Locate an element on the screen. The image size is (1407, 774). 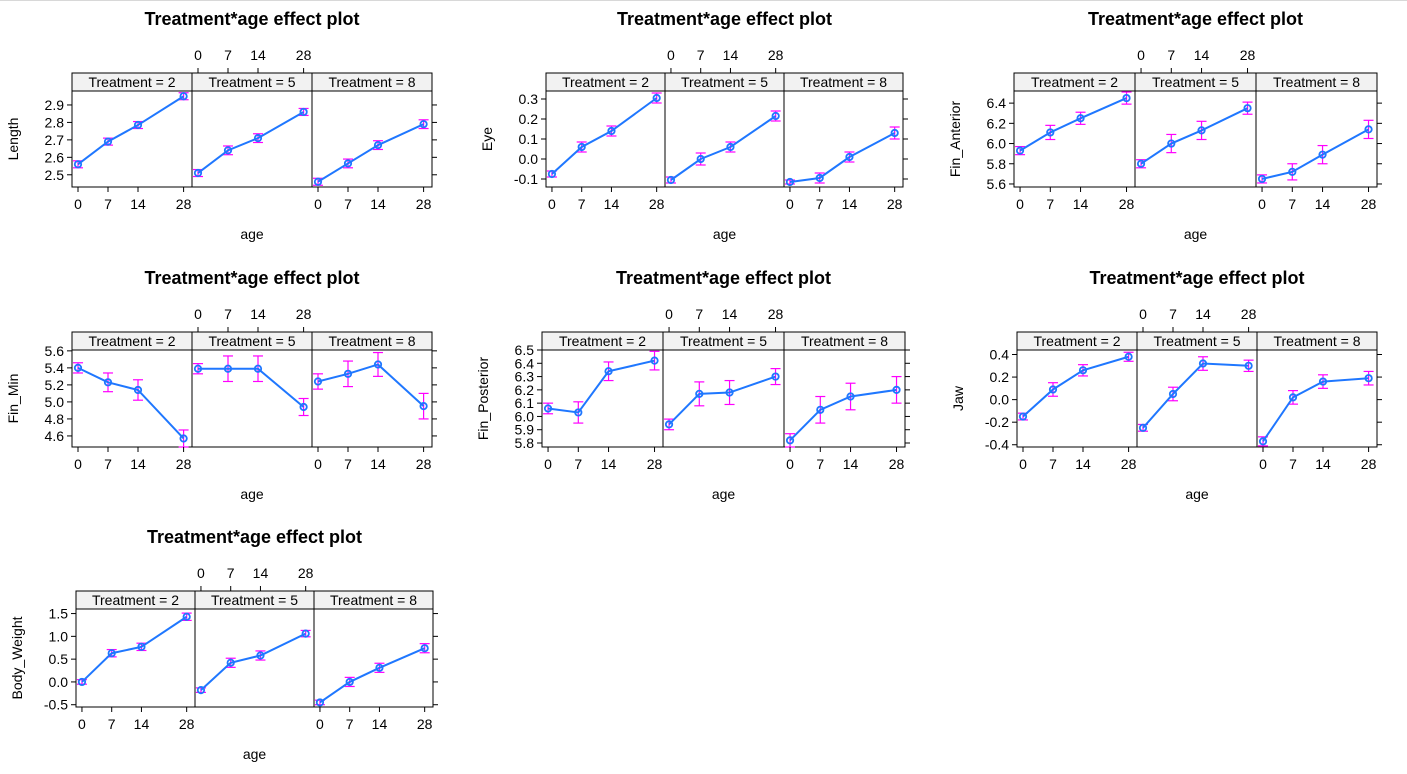
y-tick-label: 6.2 is located at coordinates (997, 123).